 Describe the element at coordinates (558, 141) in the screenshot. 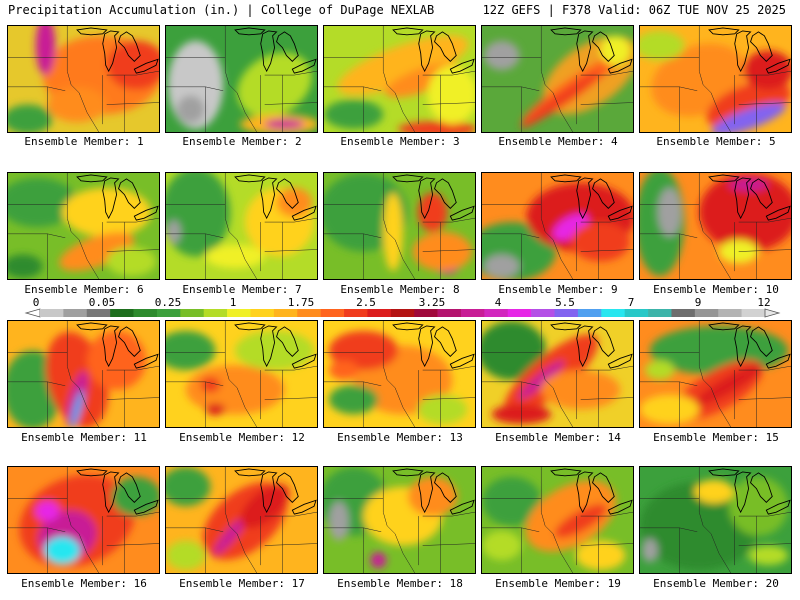

I see `ensemble-member-label: Ensemble Member: 4` at that location.